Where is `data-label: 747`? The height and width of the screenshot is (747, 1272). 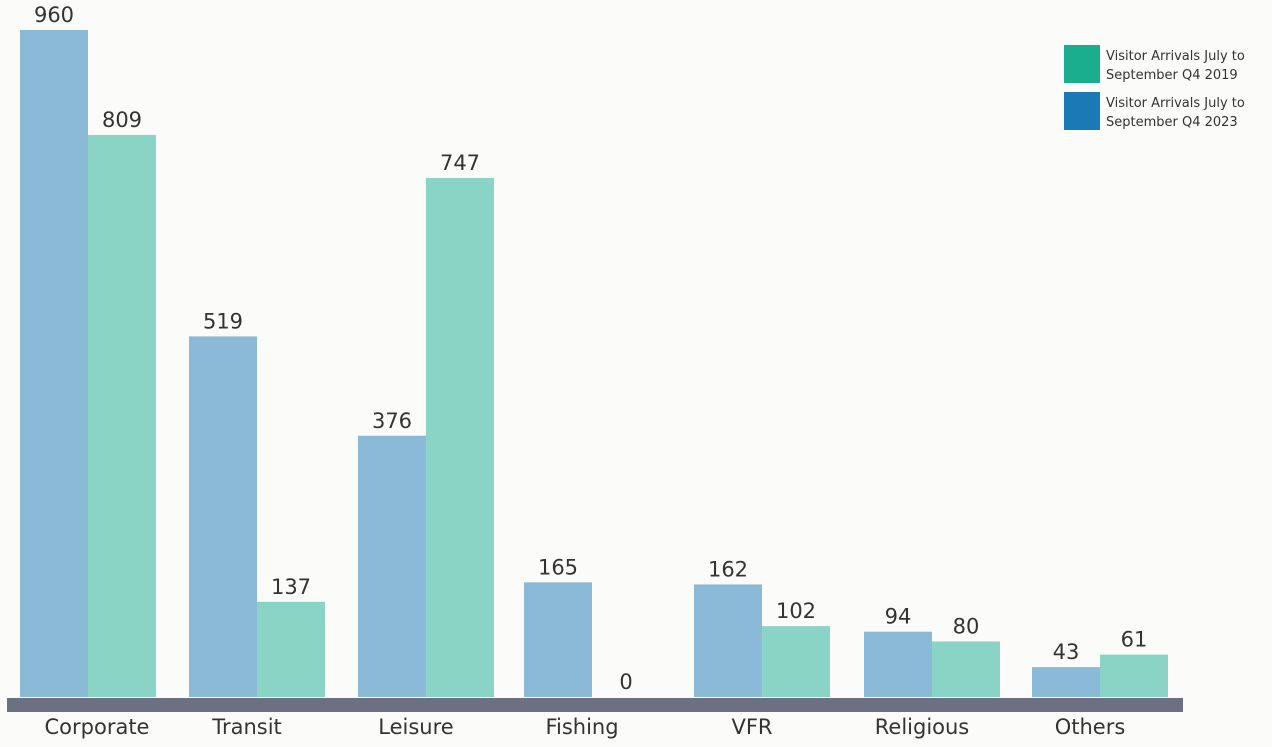
data-label: 747 is located at coordinates (460, 163).